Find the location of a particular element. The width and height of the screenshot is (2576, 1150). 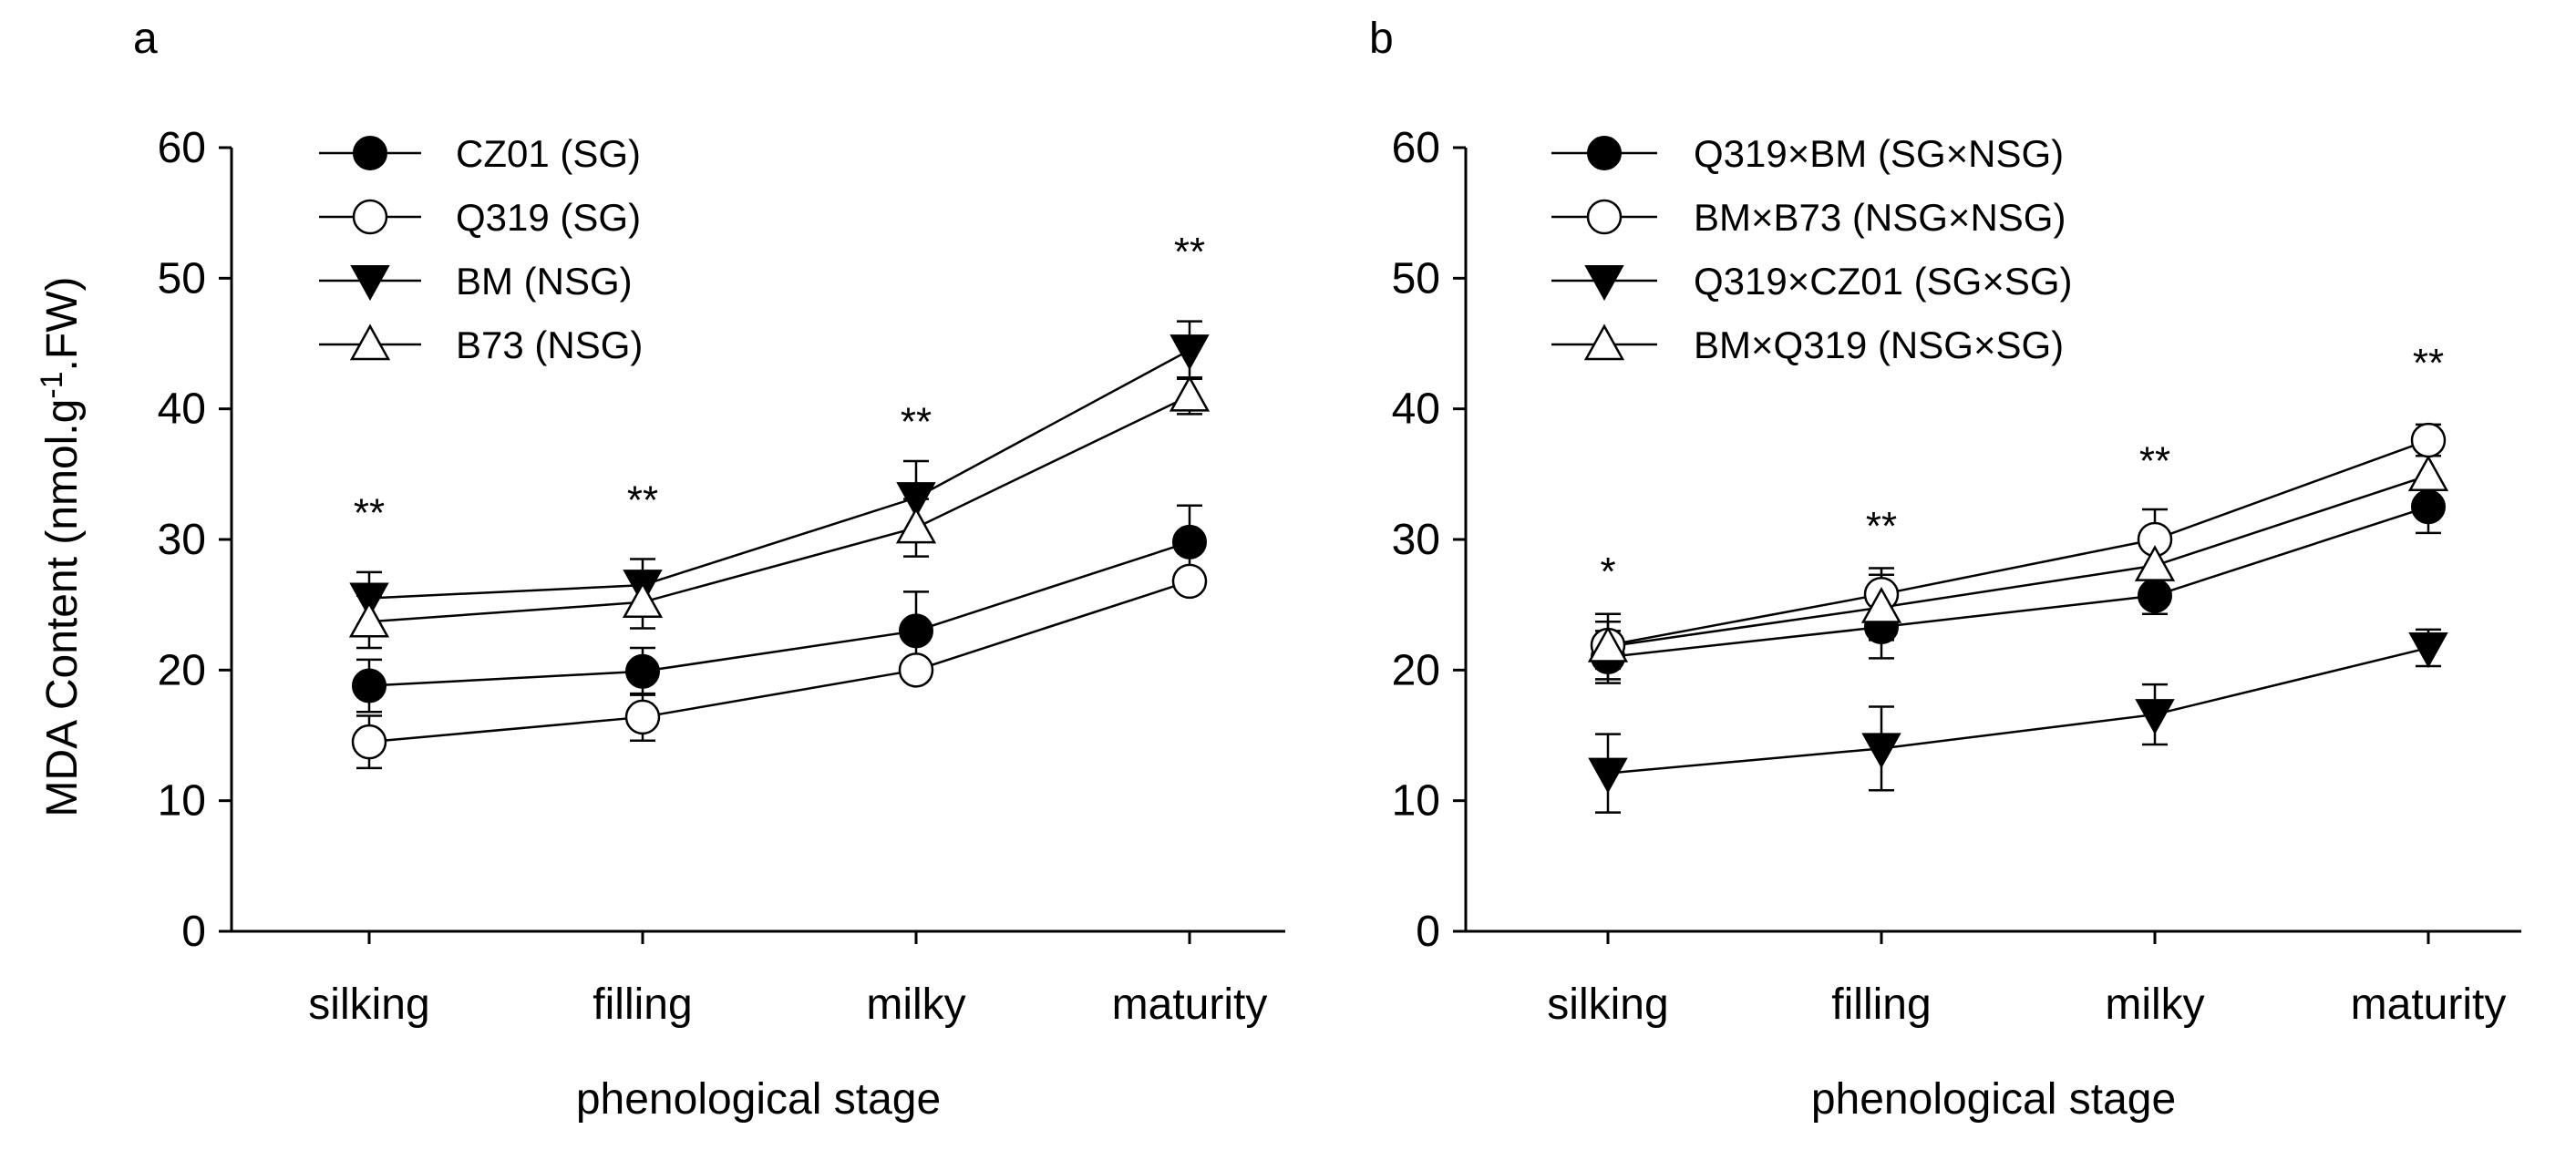

significance-label: * is located at coordinates (1607, 571).